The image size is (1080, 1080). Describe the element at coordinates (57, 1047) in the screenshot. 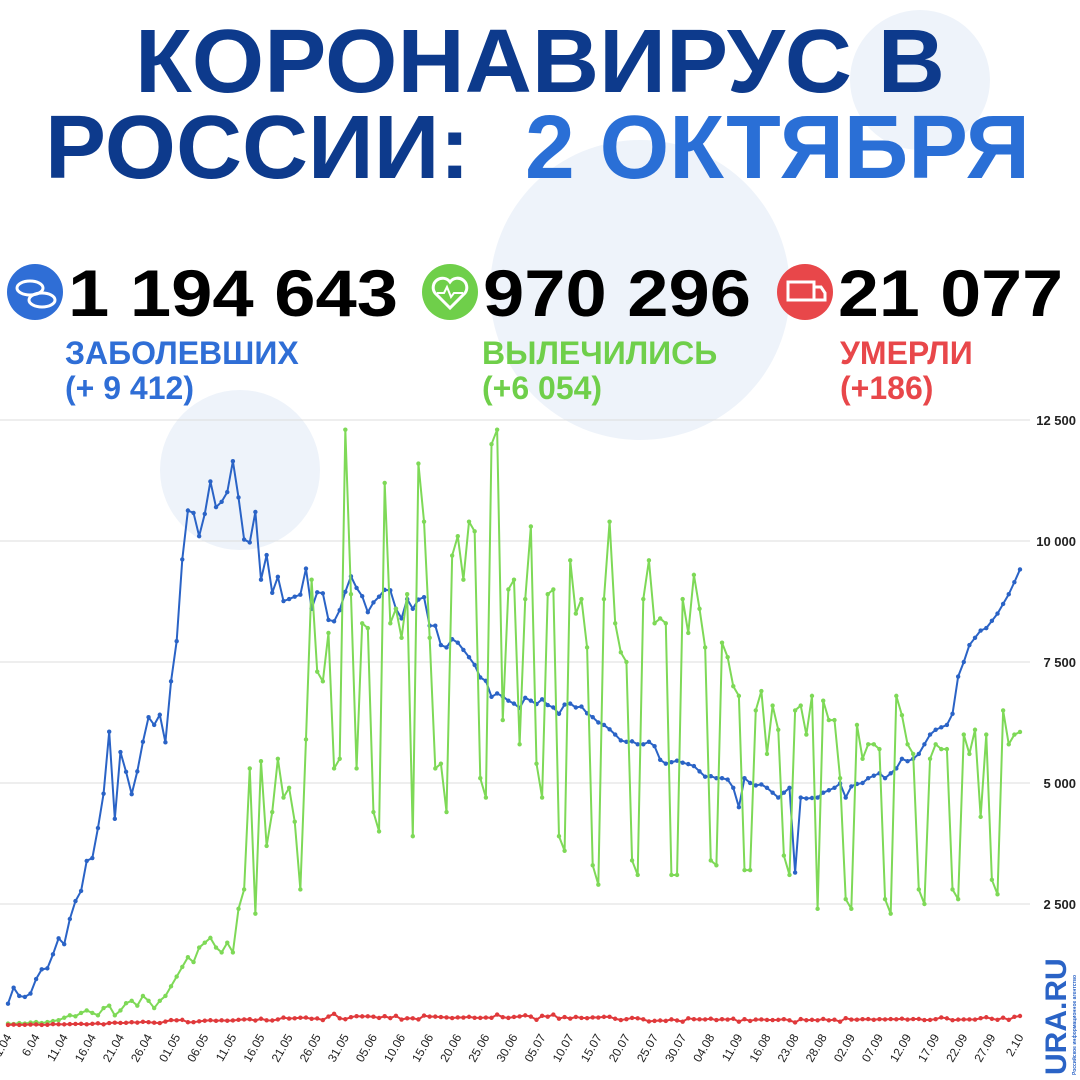

I see `x-tick-label: 11.04` at that location.